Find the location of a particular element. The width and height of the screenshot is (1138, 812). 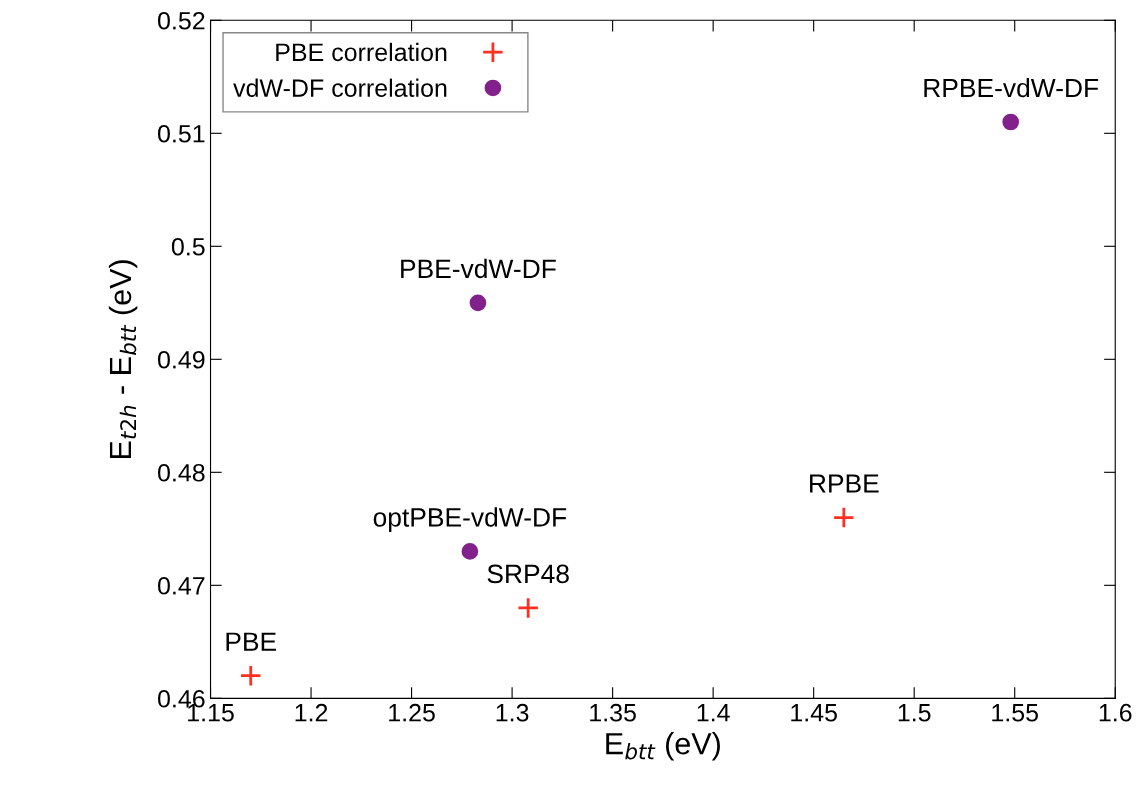

x-tick-label: 1.55 is located at coordinates (1015, 713).